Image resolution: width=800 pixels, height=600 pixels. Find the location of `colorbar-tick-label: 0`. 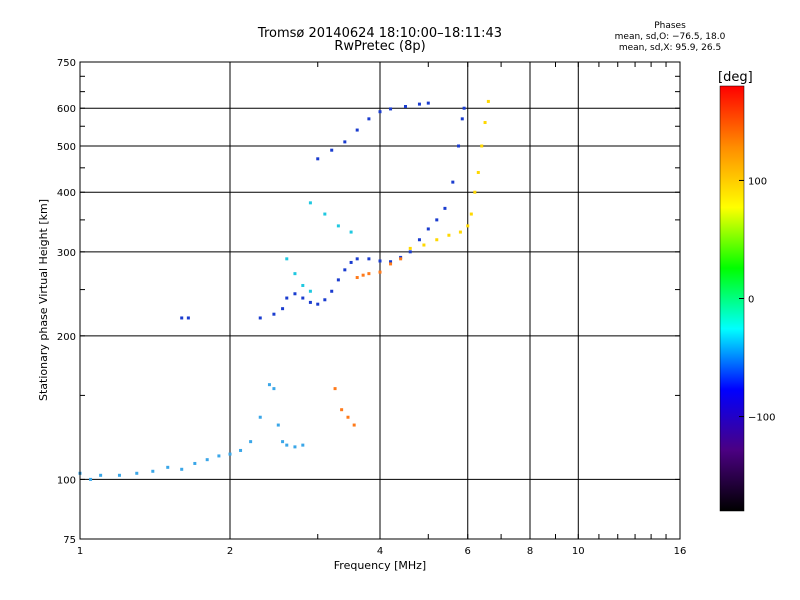

colorbar-tick-label: 0 is located at coordinates (751, 300).